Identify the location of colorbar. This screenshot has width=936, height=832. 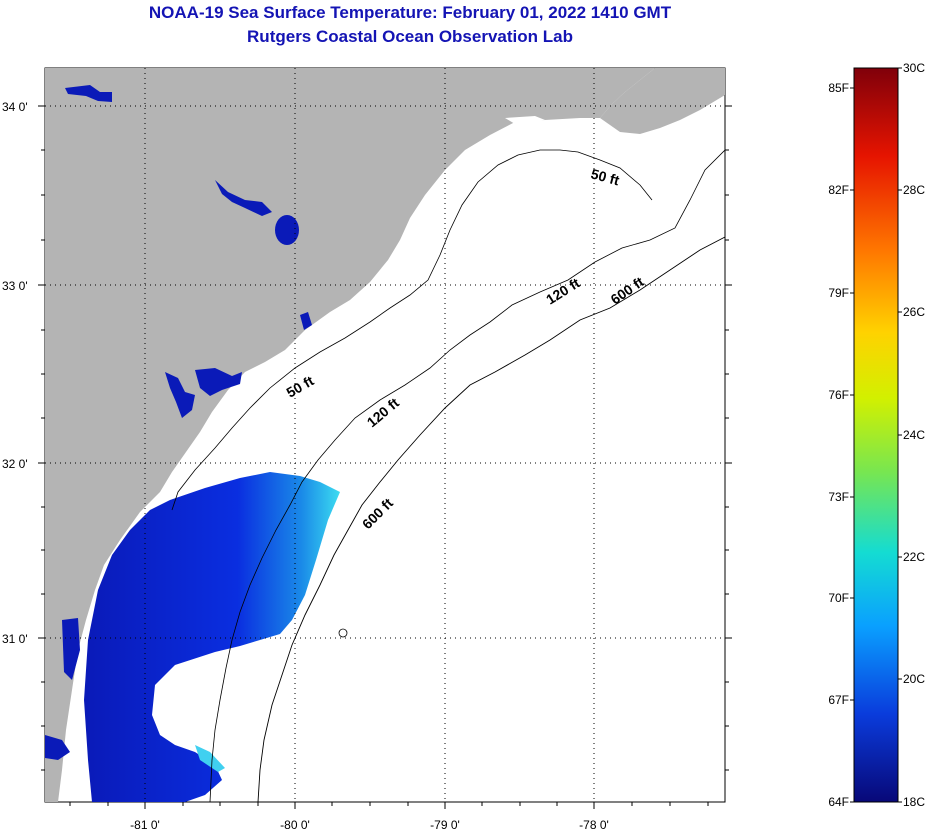
(876, 435).